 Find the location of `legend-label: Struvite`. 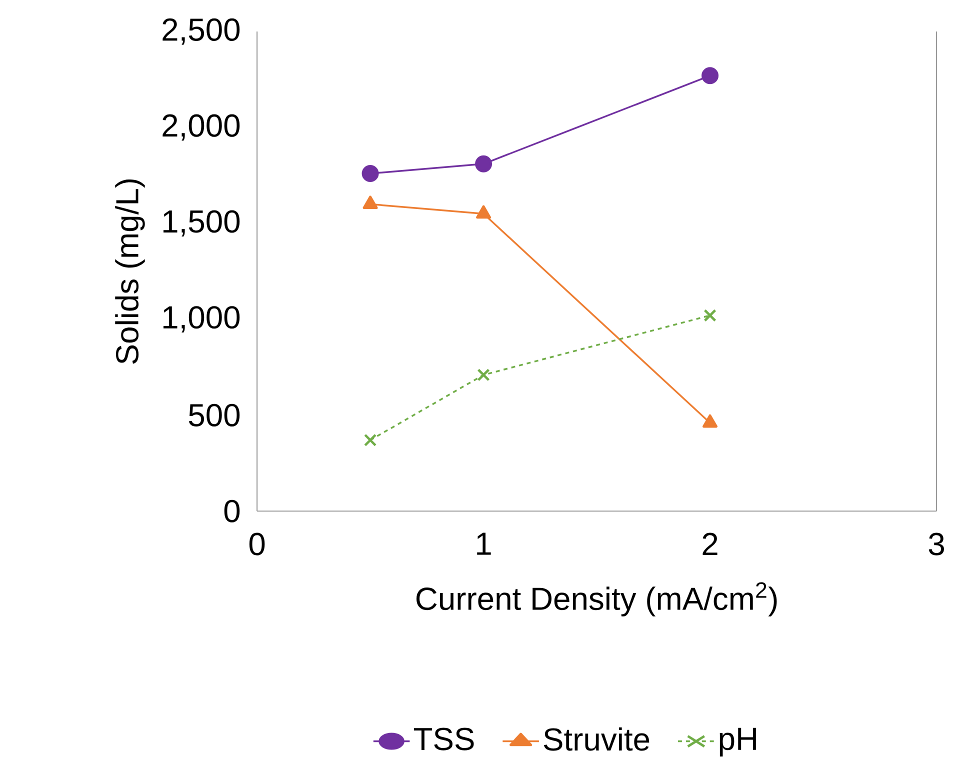

legend-label: Struvite is located at coordinates (597, 739).